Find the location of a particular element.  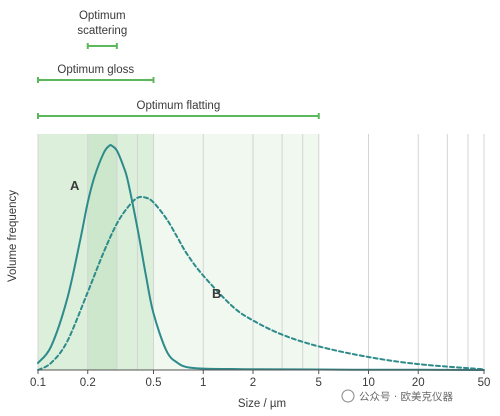

x-tick-label: 20 is located at coordinates (418, 383).